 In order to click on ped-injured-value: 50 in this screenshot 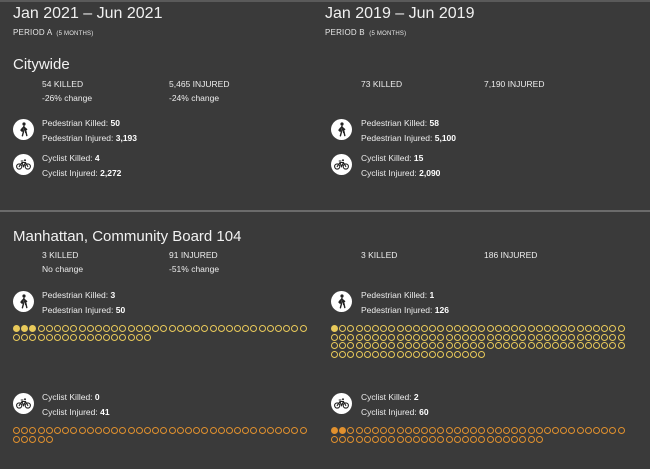, I will do `click(120, 310)`.